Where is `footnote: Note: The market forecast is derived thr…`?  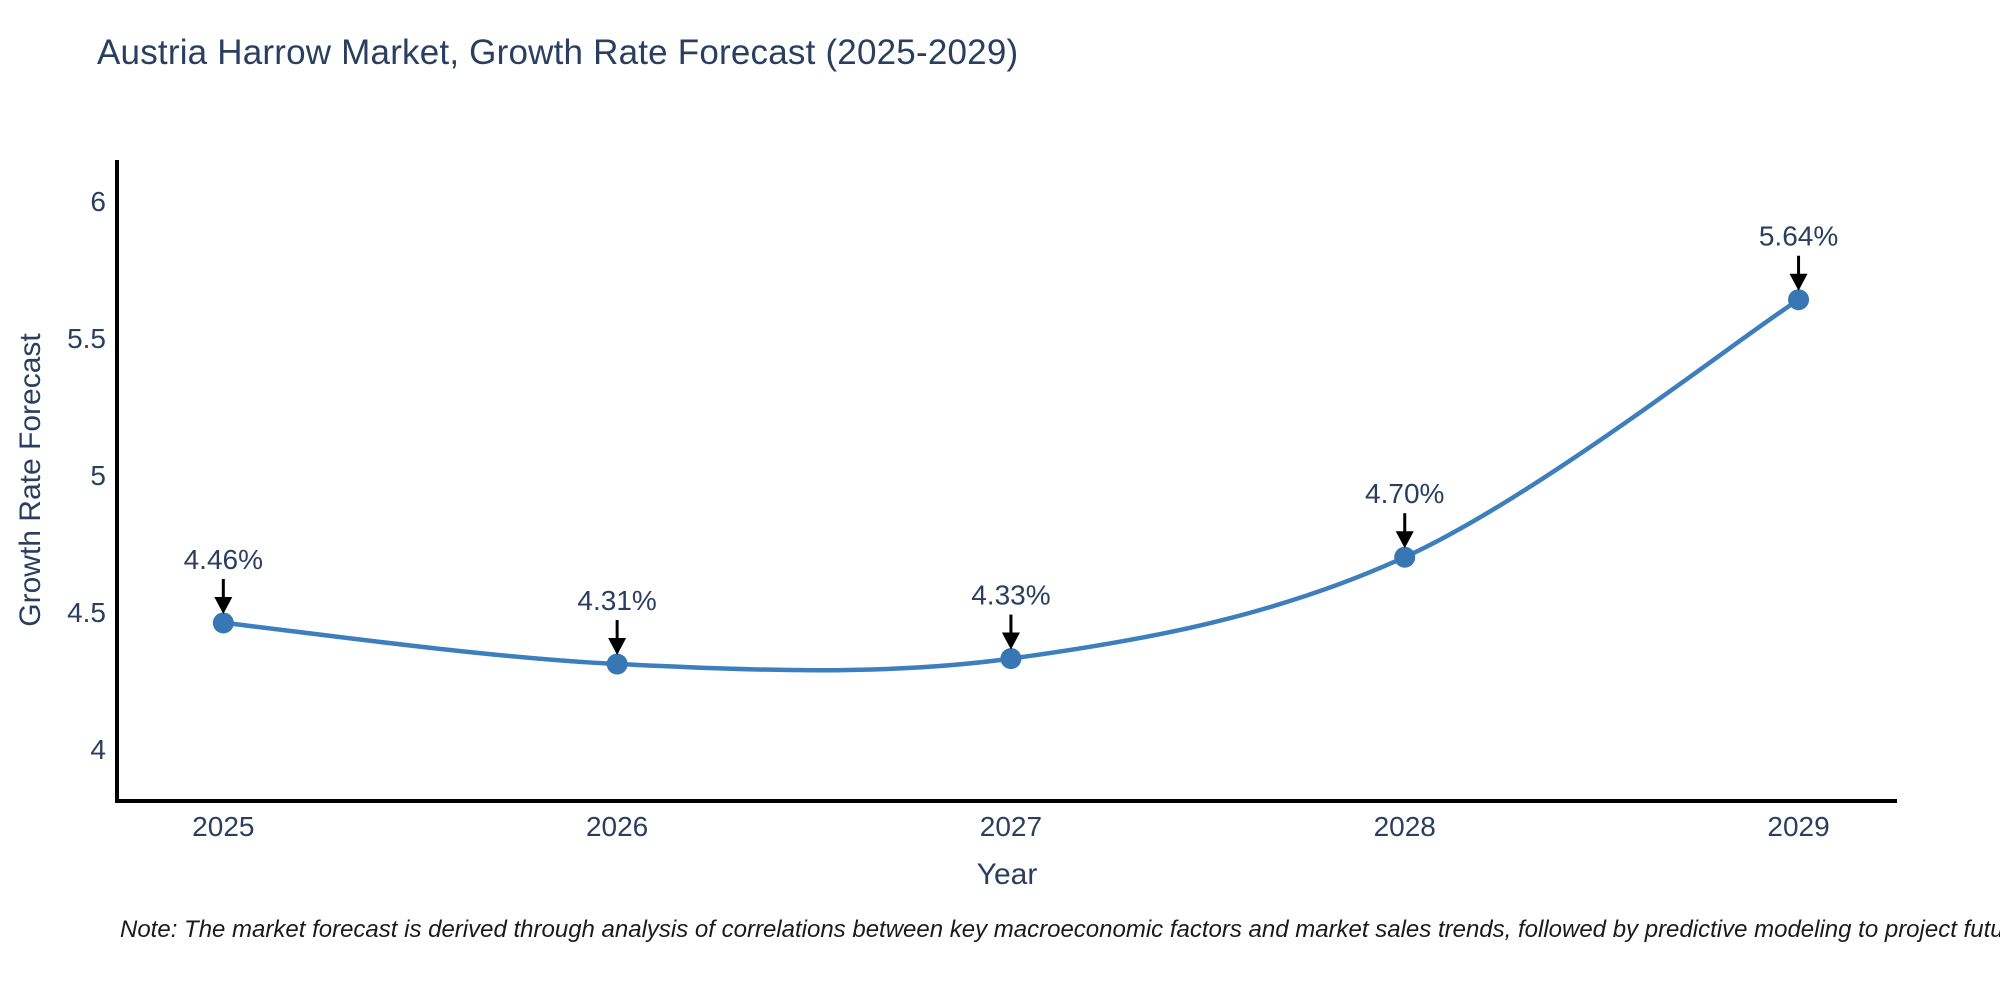
footnote: Note: The market forecast is derived thr… is located at coordinates (1060, 929).